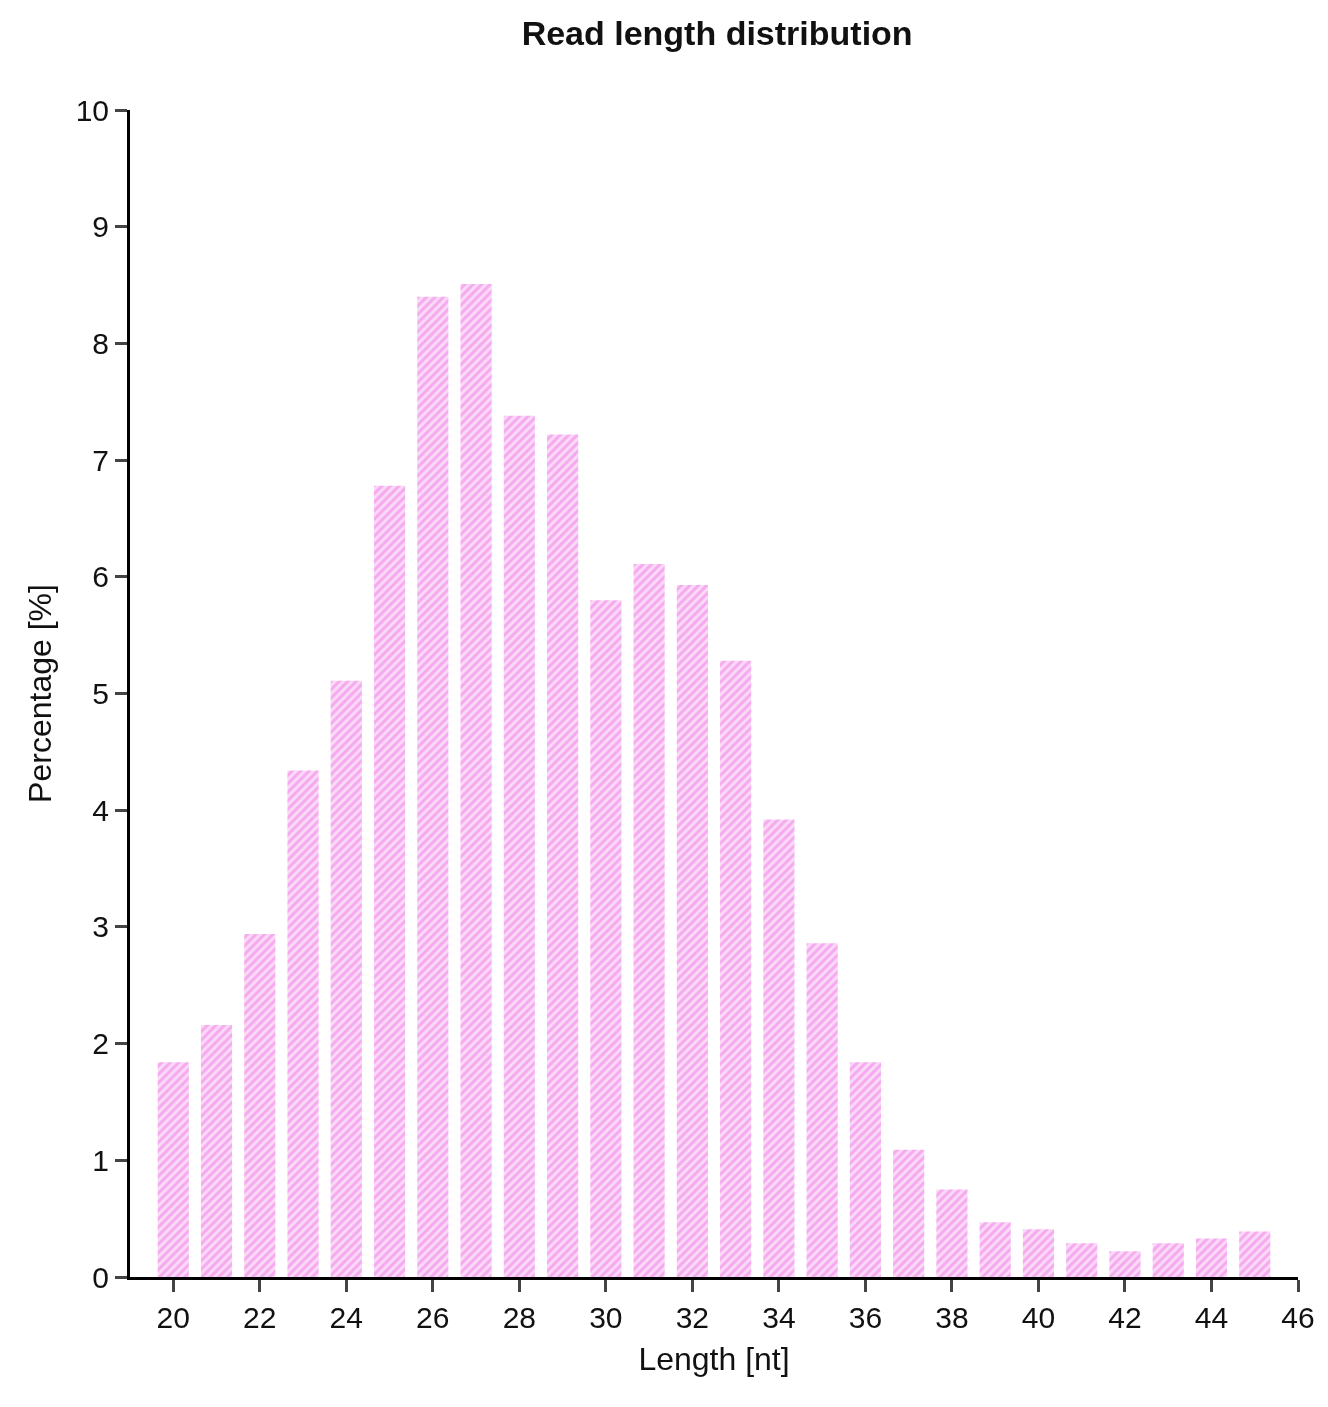 The width and height of the screenshot is (1328, 1407). Describe the element at coordinates (1038, 1317) in the screenshot. I see `x-tick-label: 40` at that location.